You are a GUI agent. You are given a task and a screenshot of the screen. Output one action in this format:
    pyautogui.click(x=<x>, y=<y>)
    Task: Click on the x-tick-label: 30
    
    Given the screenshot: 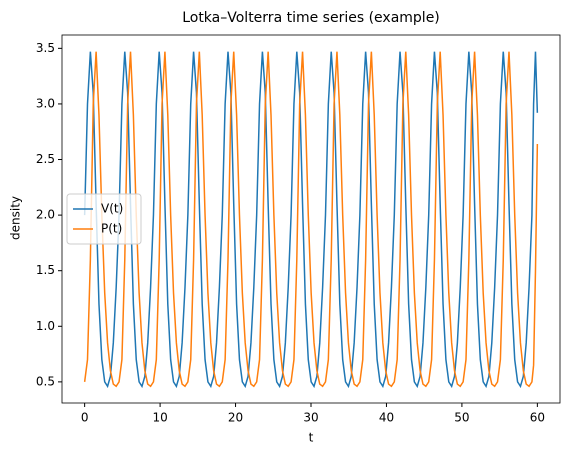 What is the action you would take?
    pyautogui.click(x=310, y=418)
    